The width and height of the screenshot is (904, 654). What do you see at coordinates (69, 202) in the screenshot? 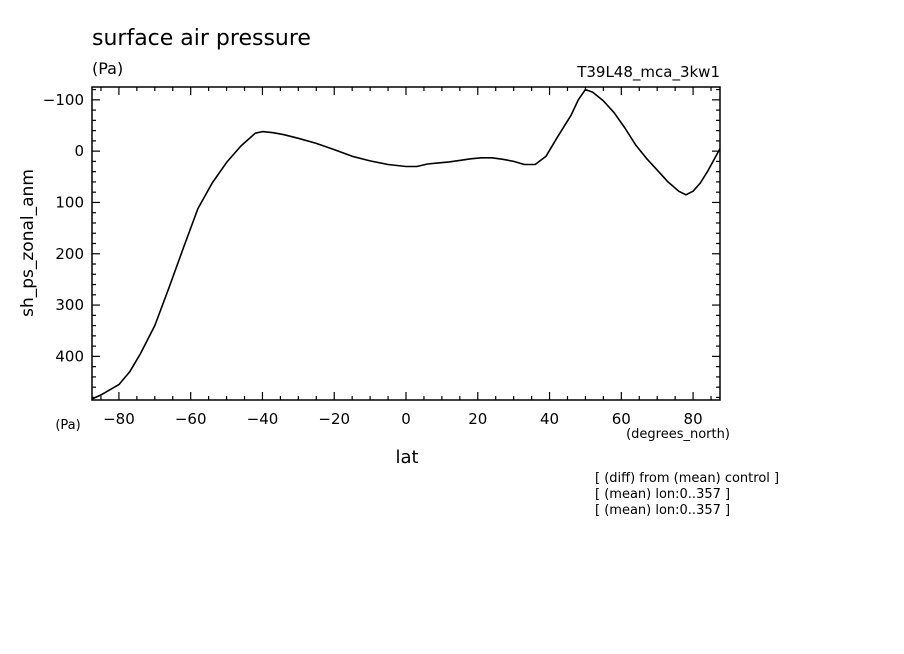
I see `y-tick-label: 100` at bounding box center [69, 202].